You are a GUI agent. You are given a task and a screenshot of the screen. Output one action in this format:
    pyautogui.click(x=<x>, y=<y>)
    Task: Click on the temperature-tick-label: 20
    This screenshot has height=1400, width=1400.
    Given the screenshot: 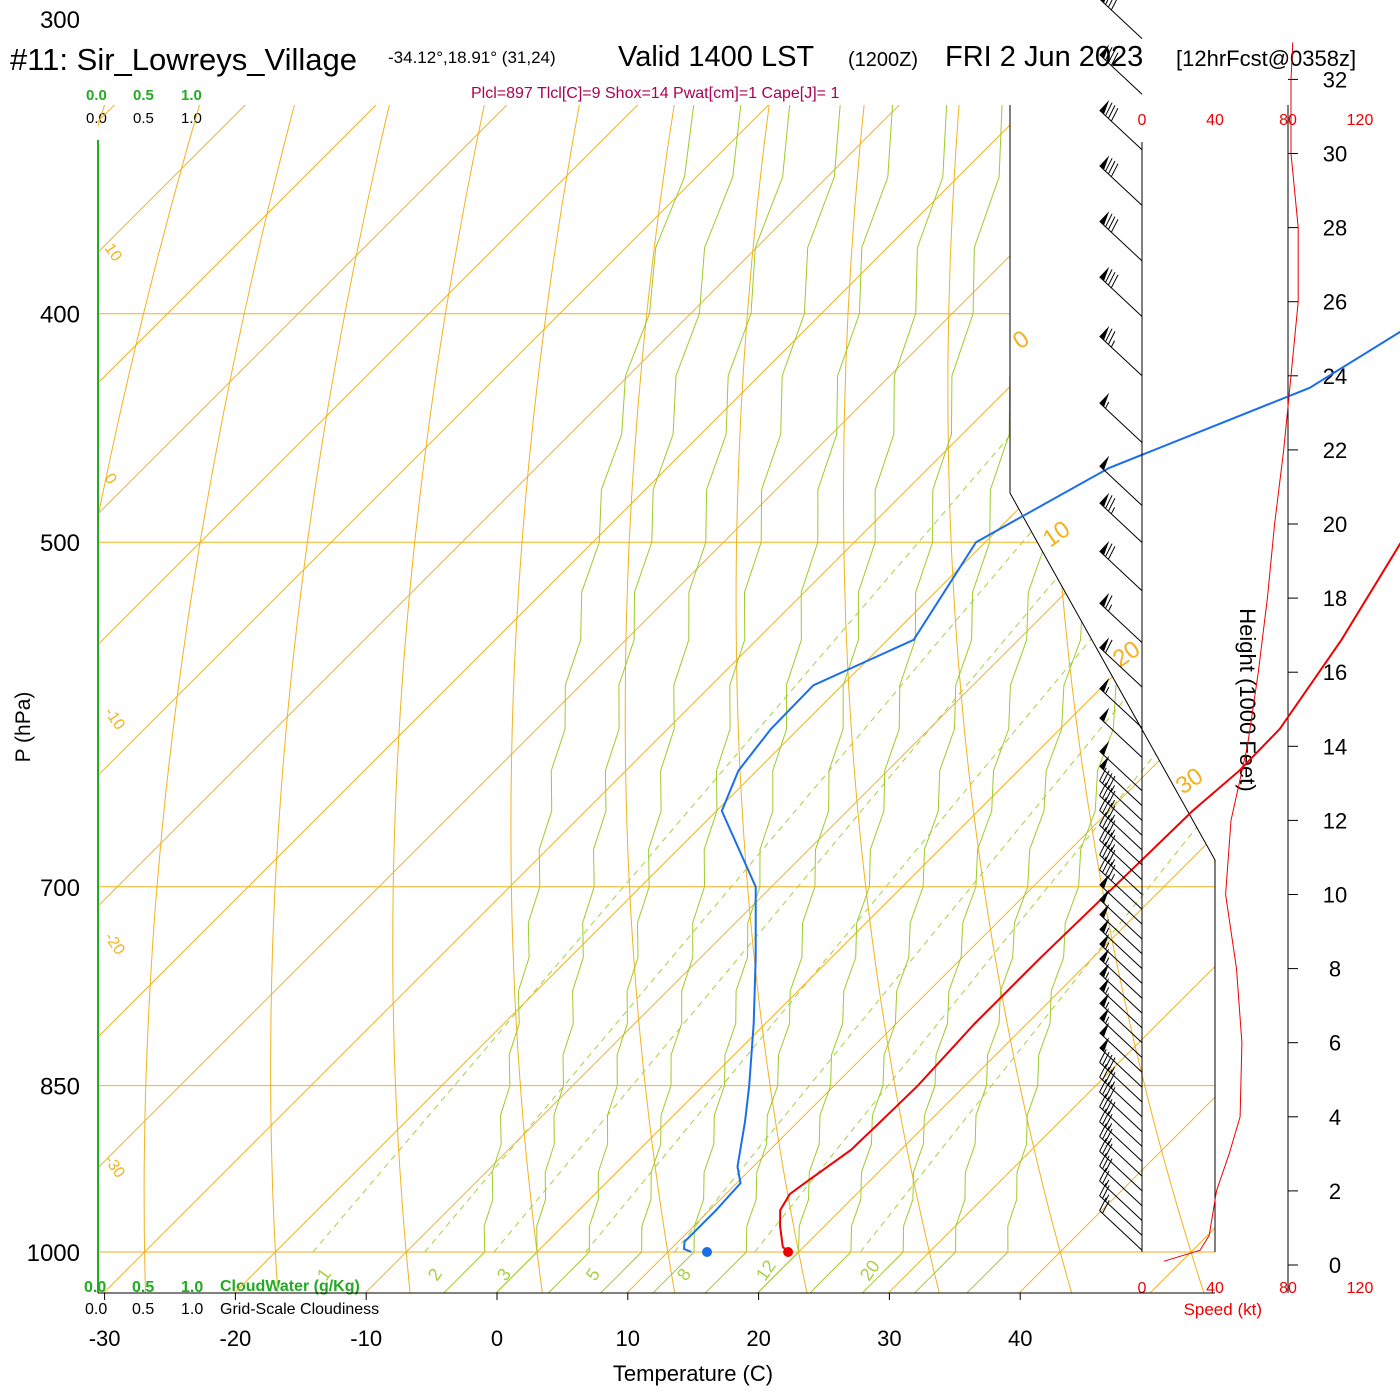 What is the action you would take?
    pyautogui.click(x=758, y=1338)
    